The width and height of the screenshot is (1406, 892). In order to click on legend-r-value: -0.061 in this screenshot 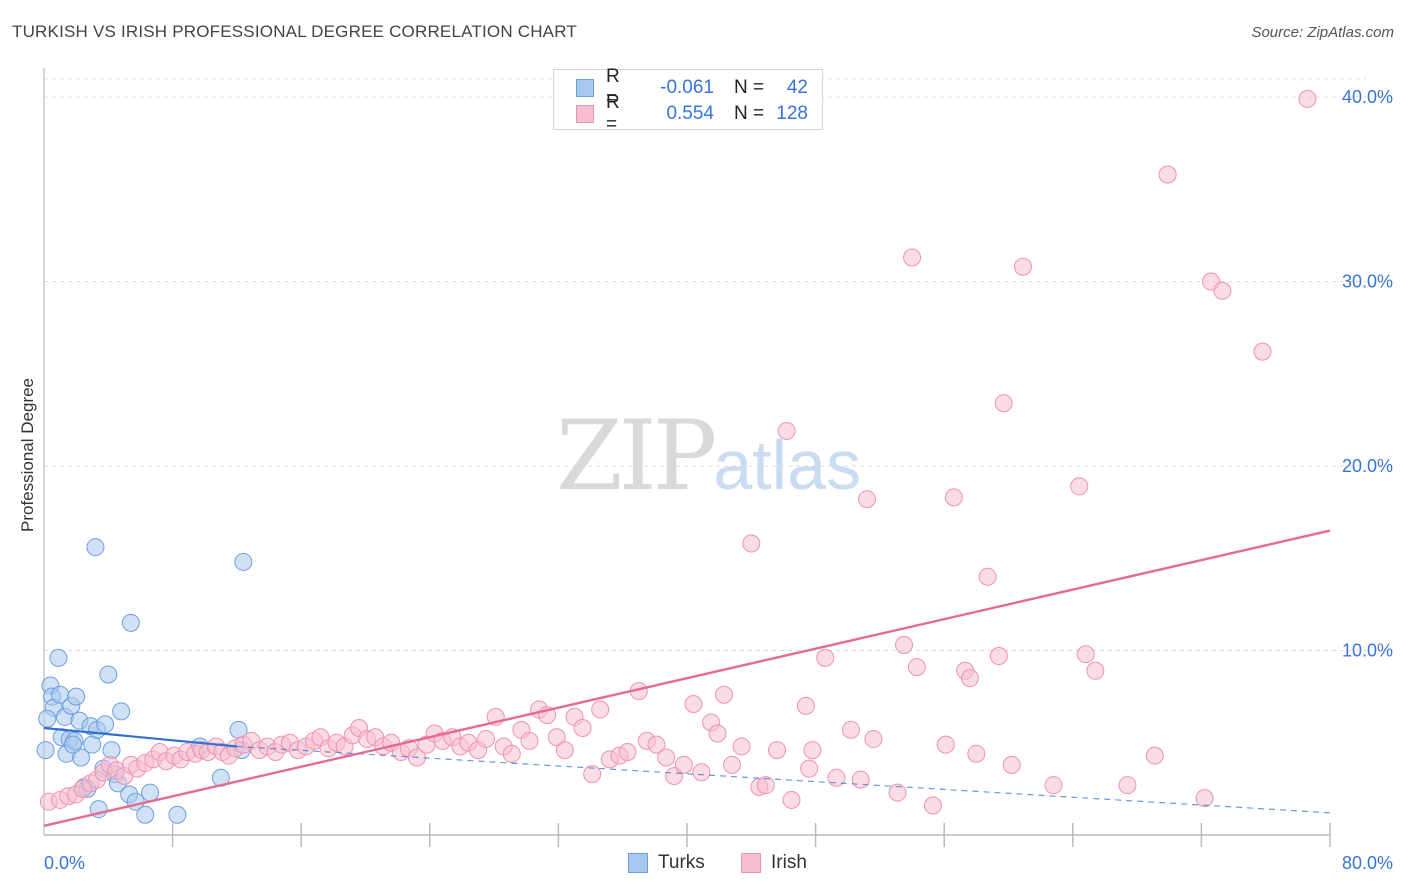, I will do `click(687, 87)`.